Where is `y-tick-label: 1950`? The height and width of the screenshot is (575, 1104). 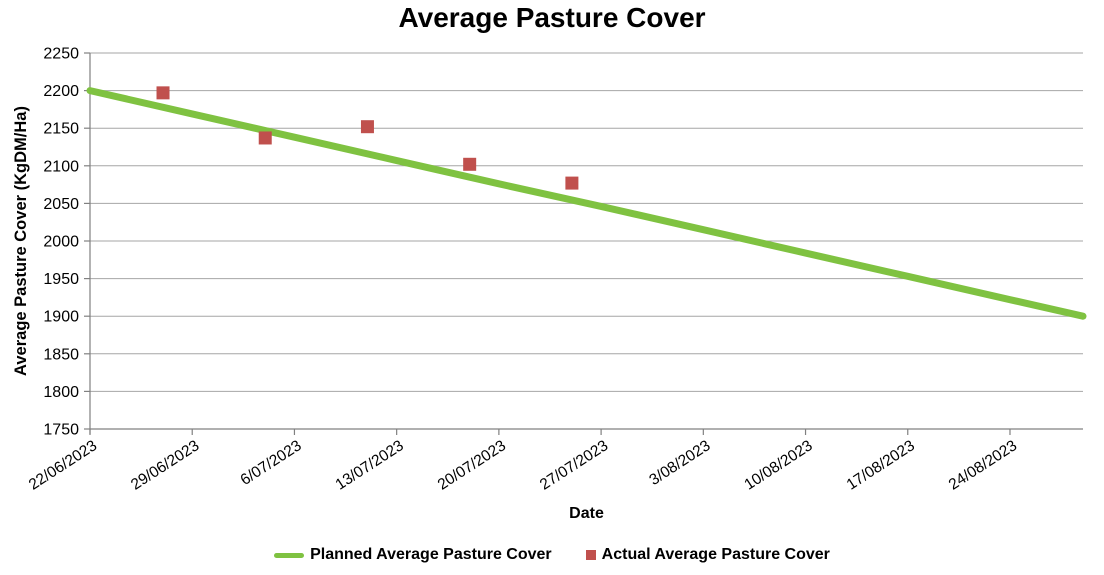 y-tick-label: 1950 is located at coordinates (61, 279).